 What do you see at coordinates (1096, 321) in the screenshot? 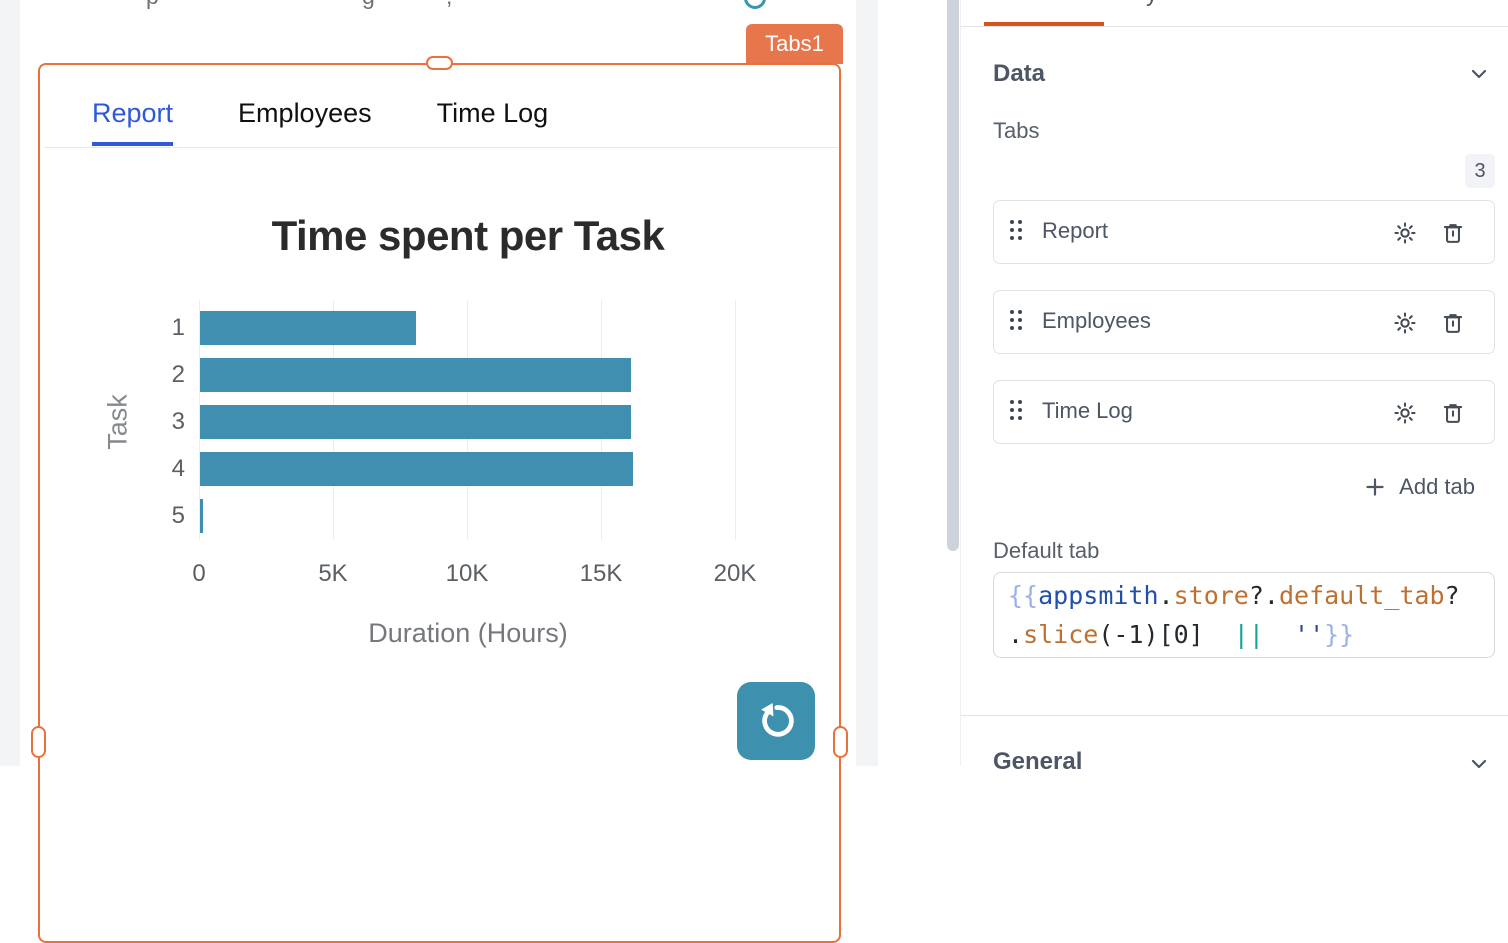
I see `tab-item-label: Employees` at bounding box center [1096, 321].